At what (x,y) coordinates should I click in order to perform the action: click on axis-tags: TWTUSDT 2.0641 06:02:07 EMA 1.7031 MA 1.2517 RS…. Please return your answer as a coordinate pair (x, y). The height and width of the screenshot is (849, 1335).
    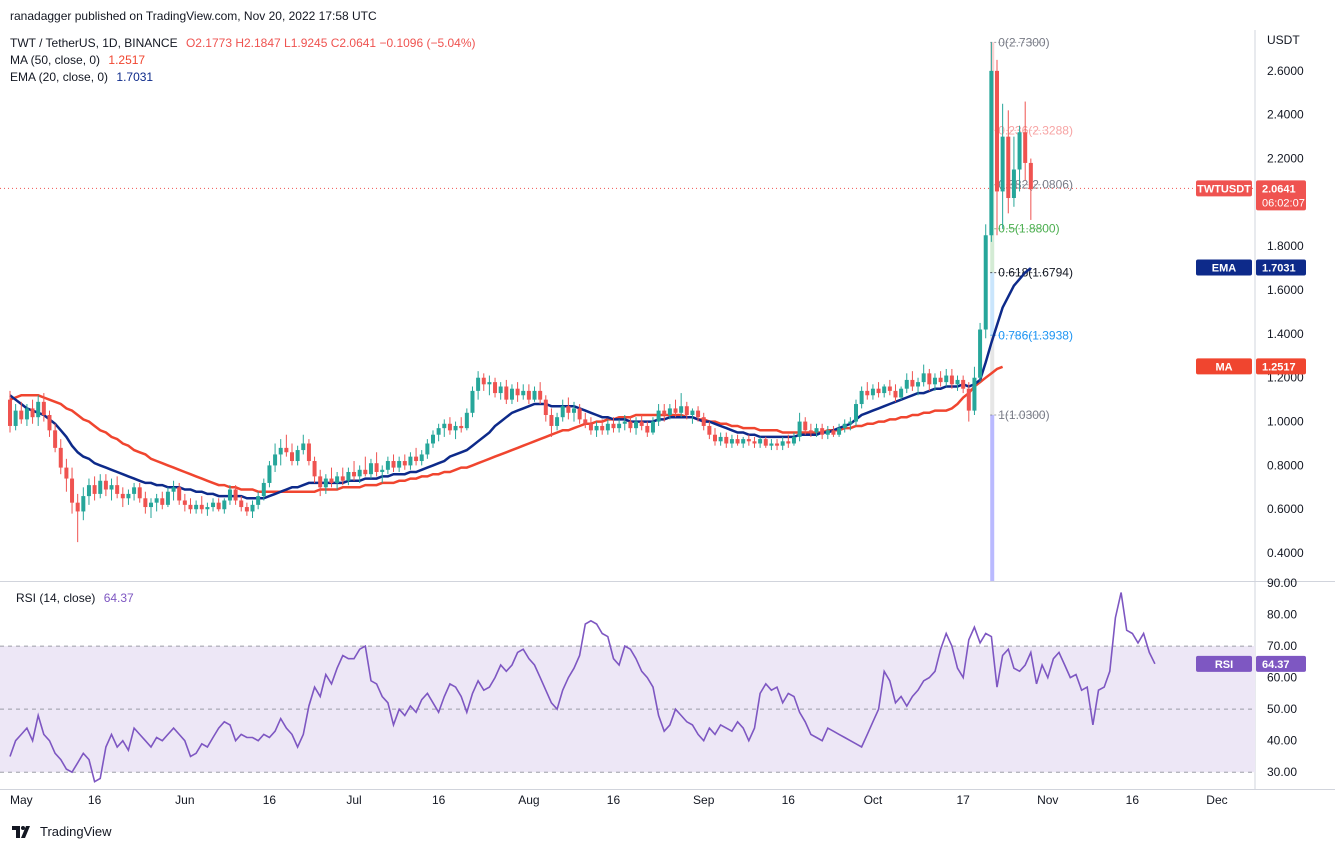
    Looking at the image, I should click on (1251, 426).